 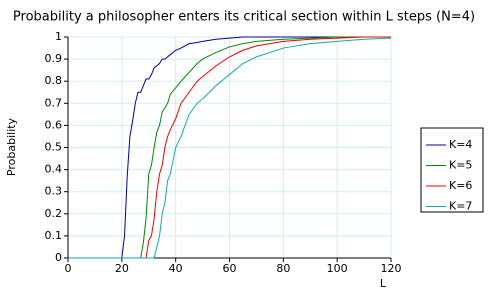 I want to click on legend-label: K=4, so click(x=460, y=144).